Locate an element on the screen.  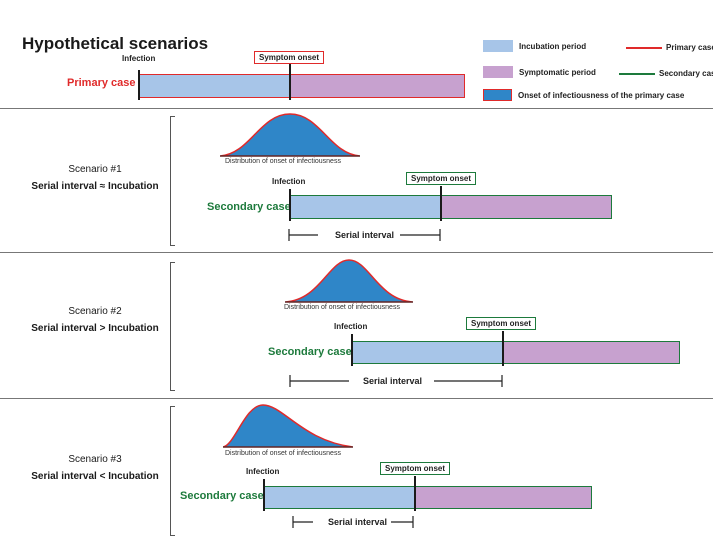
scenario-3-symptomatic is located at coordinates (503, 497).